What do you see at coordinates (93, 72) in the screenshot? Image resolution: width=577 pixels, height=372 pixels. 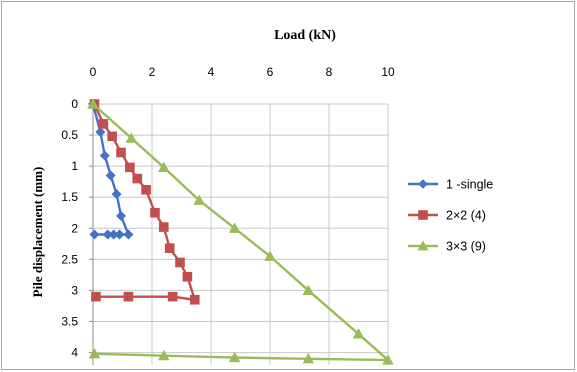 I see `x-tick-label: 0` at bounding box center [93, 72].